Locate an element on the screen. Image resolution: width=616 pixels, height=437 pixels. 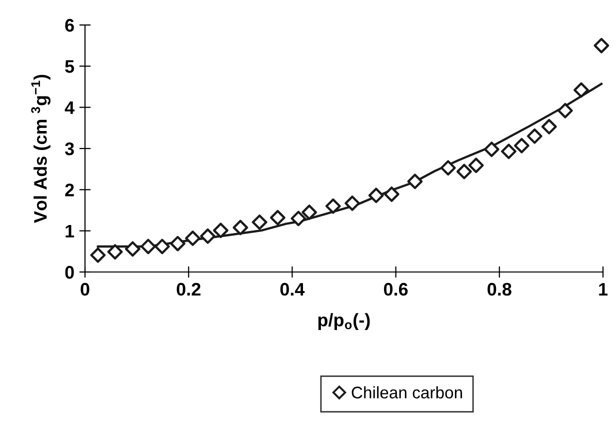
y-tick-label: 6 is located at coordinates (69, 25).